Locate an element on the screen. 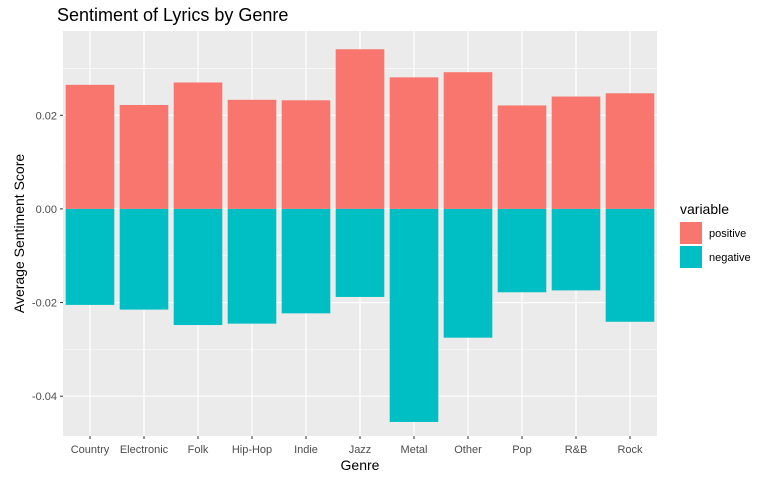 The height and width of the screenshot is (480, 768). bar-positive-pop is located at coordinates (522, 157).